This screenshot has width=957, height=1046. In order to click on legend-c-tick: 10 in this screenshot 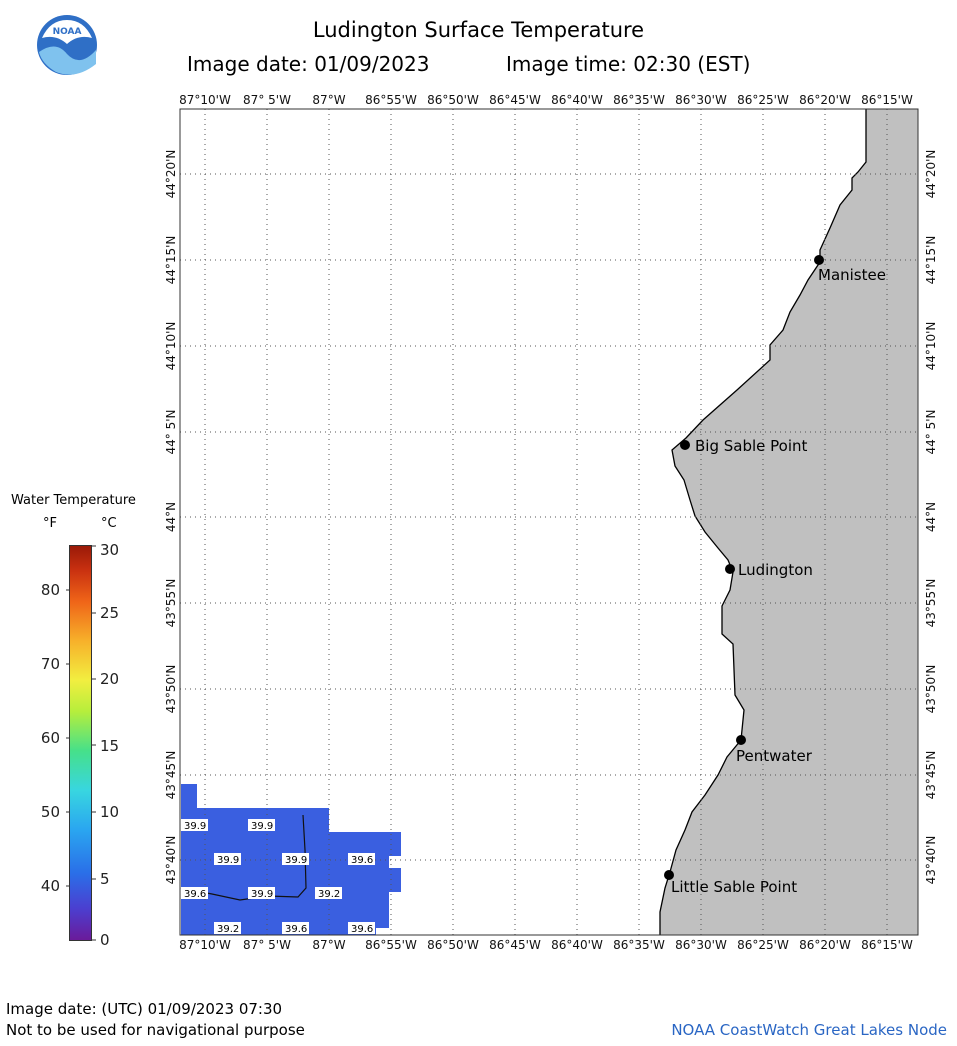, I will do `click(110, 812)`.